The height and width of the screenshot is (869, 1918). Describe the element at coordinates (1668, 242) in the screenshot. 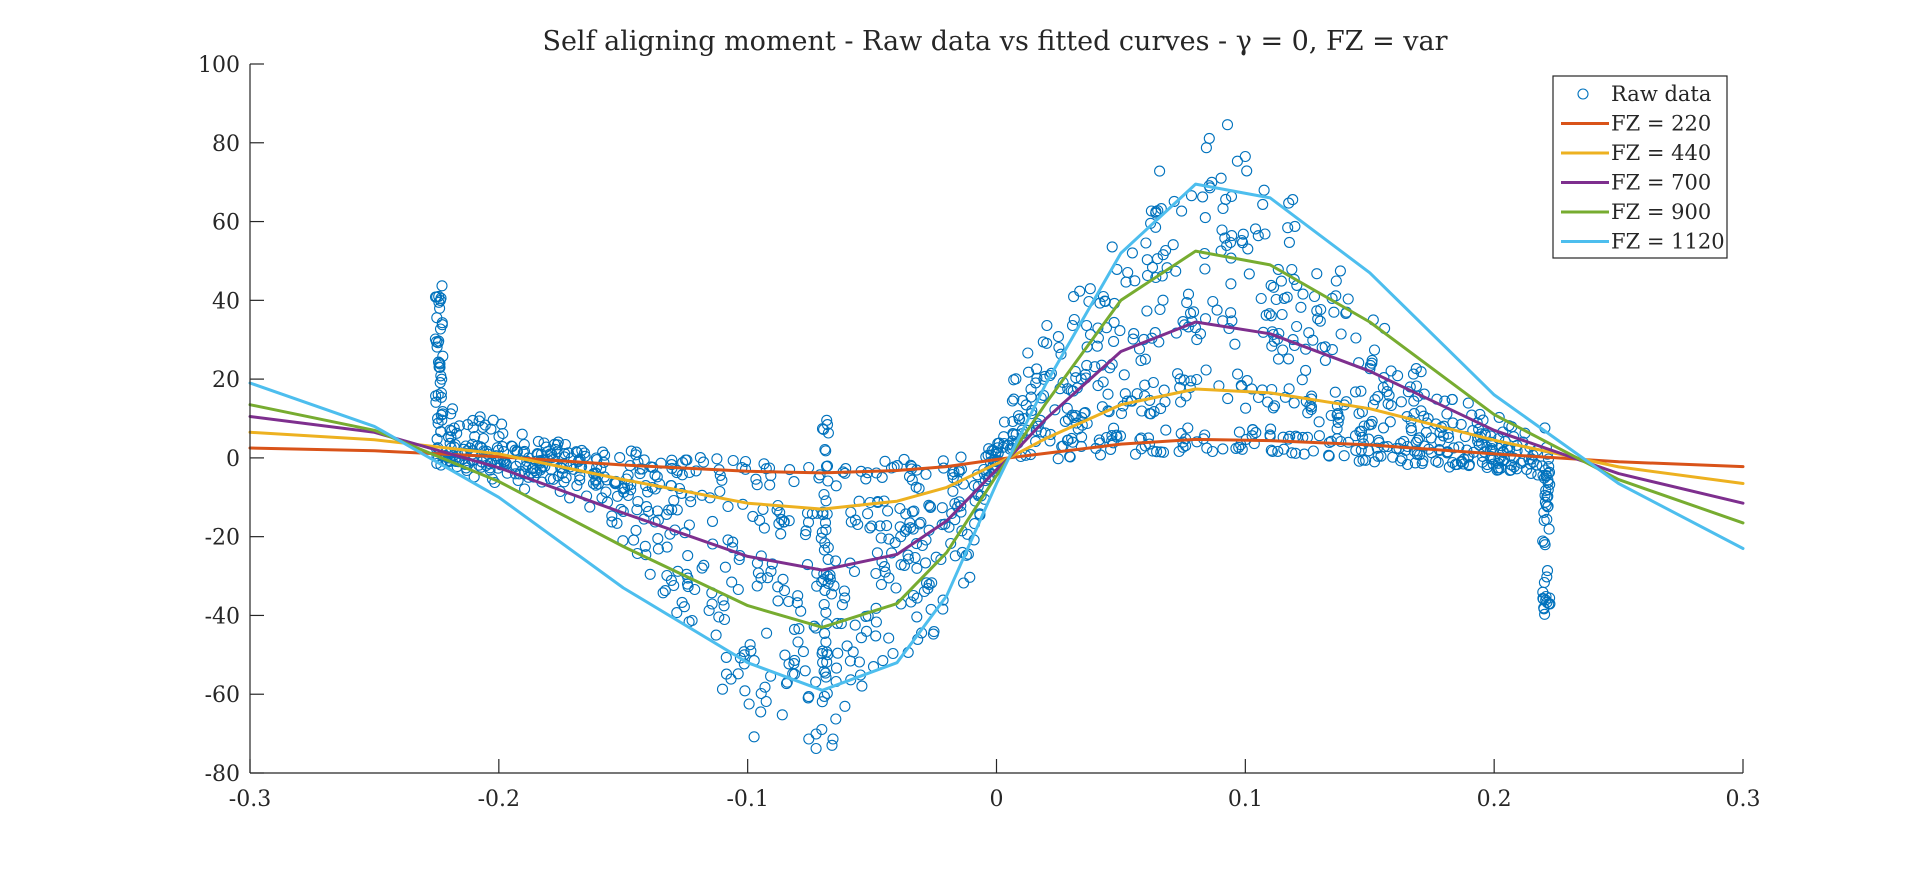

I see `legend-label: FZ = 1120` at that location.